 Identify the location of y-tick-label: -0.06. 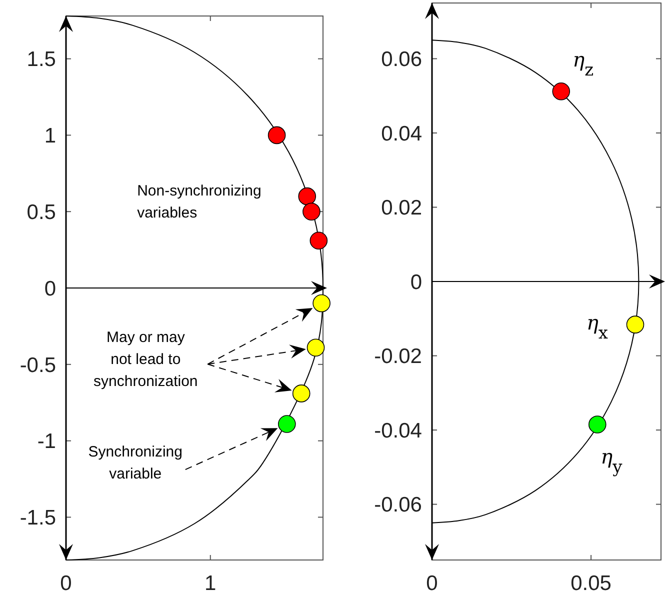
(398, 505).